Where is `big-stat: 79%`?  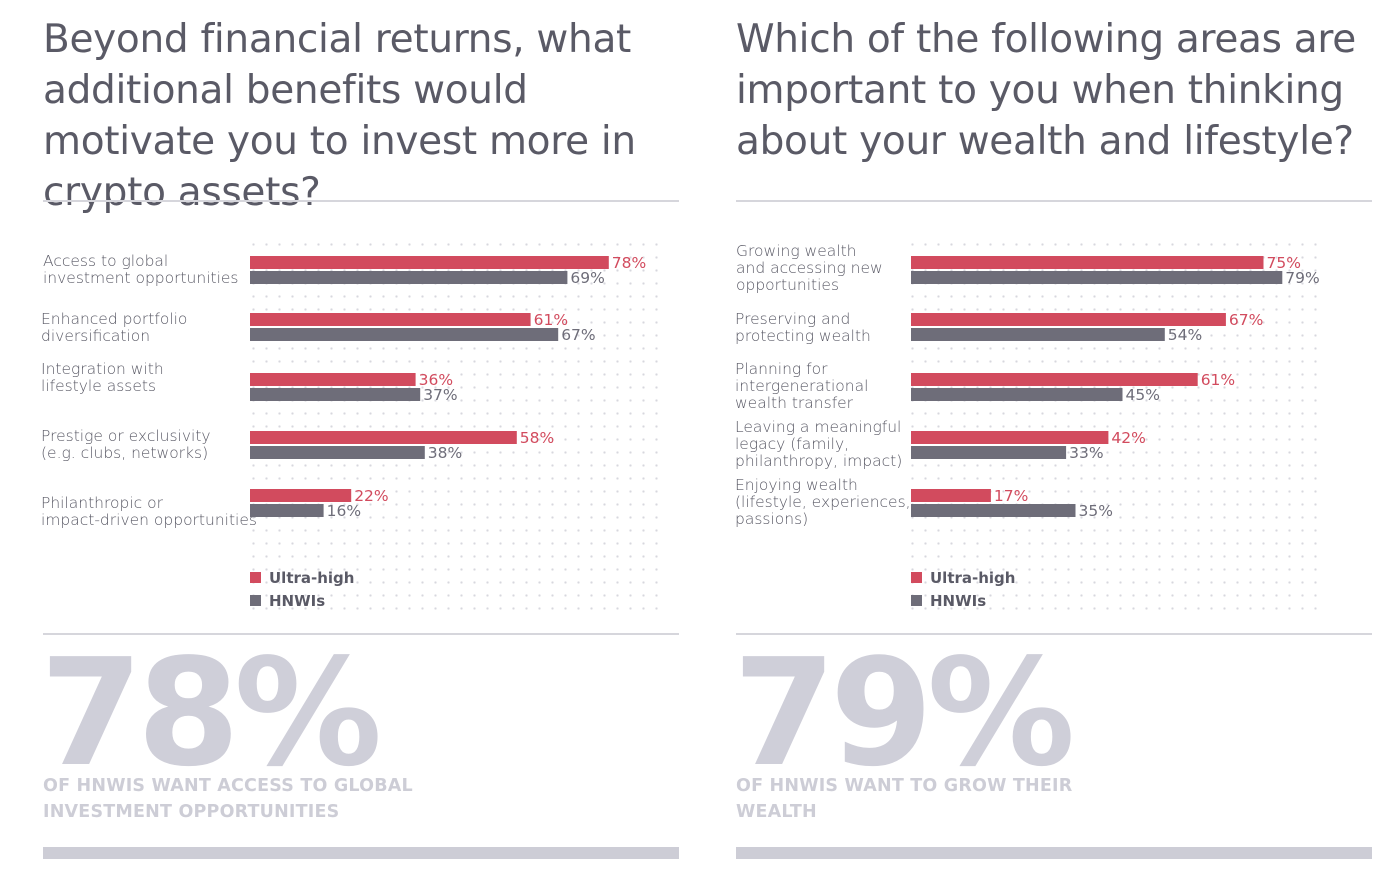
big-stat: 79% is located at coordinates (904, 713).